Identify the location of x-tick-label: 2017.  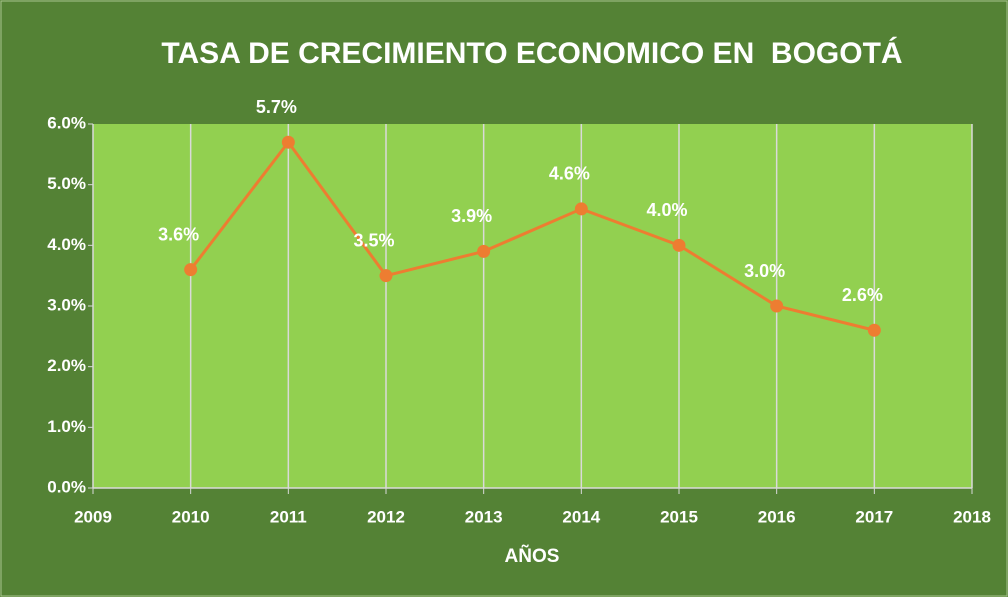
(874, 516).